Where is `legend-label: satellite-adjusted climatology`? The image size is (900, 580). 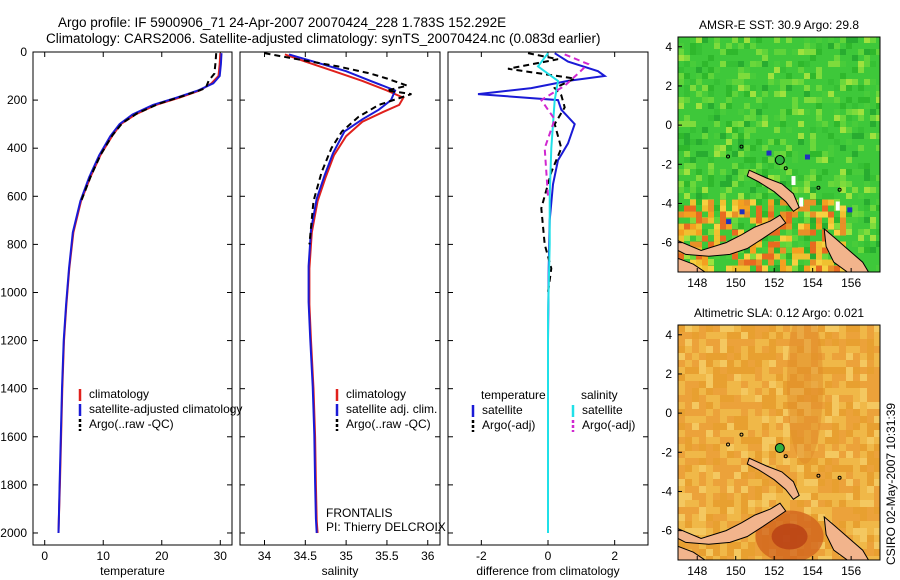
legend-label: satellite-adjusted climatology is located at coordinates (165, 409).